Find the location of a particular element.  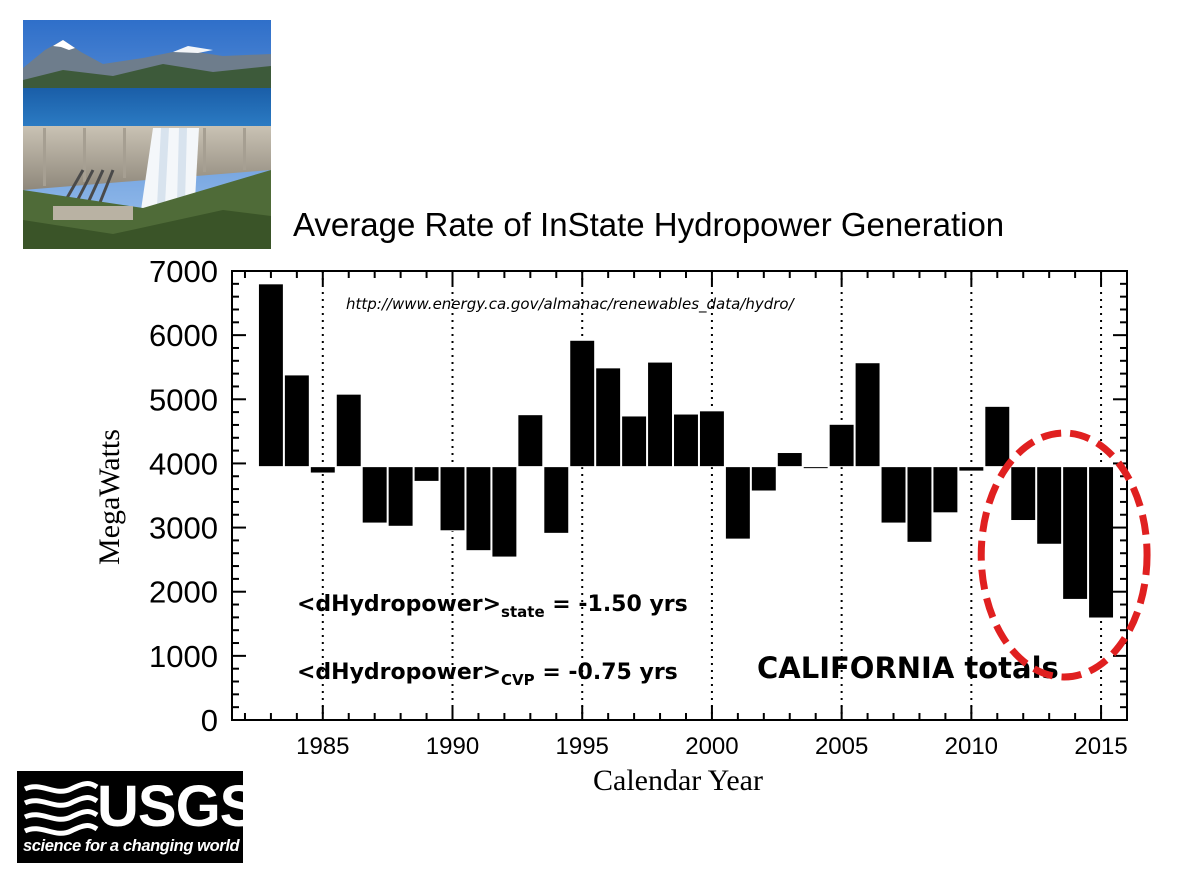

x-tick-label-2015: 2015 is located at coordinates (1100, 746).